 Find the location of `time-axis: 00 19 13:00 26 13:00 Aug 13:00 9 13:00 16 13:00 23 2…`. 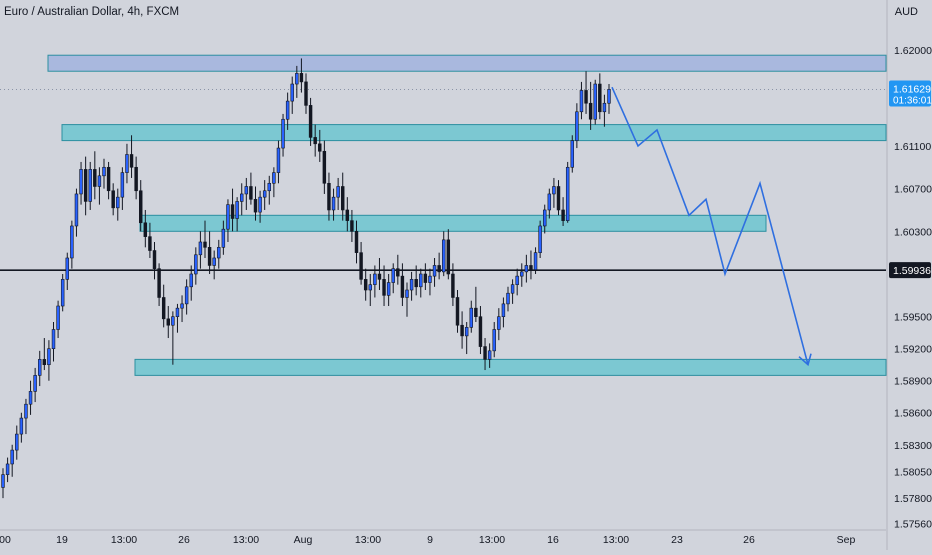

time-axis: 00 19 13:00 26 13:00 Aug 13:00 9 13:00 16 13:00 23 2… is located at coordinates (443, 537).